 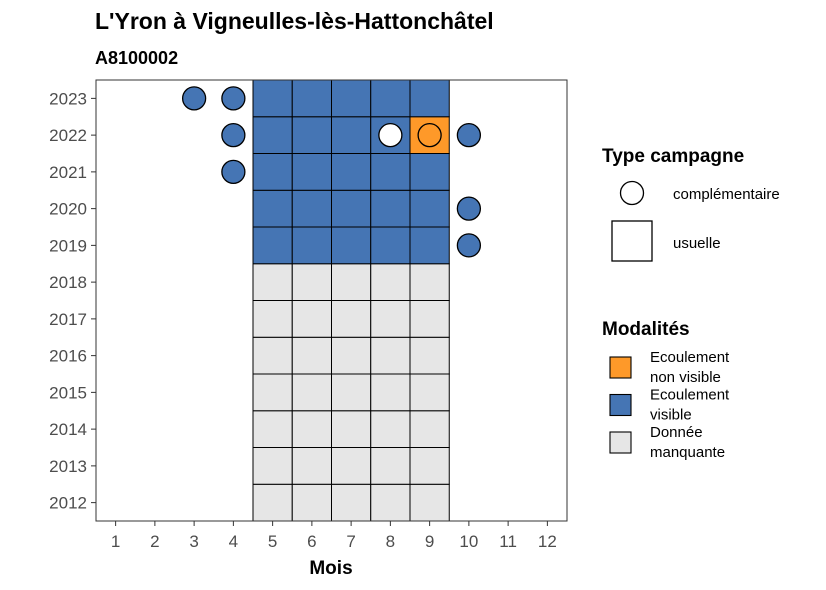 I want to click on y-tick-label: 2014, so click(x=68, y=429).